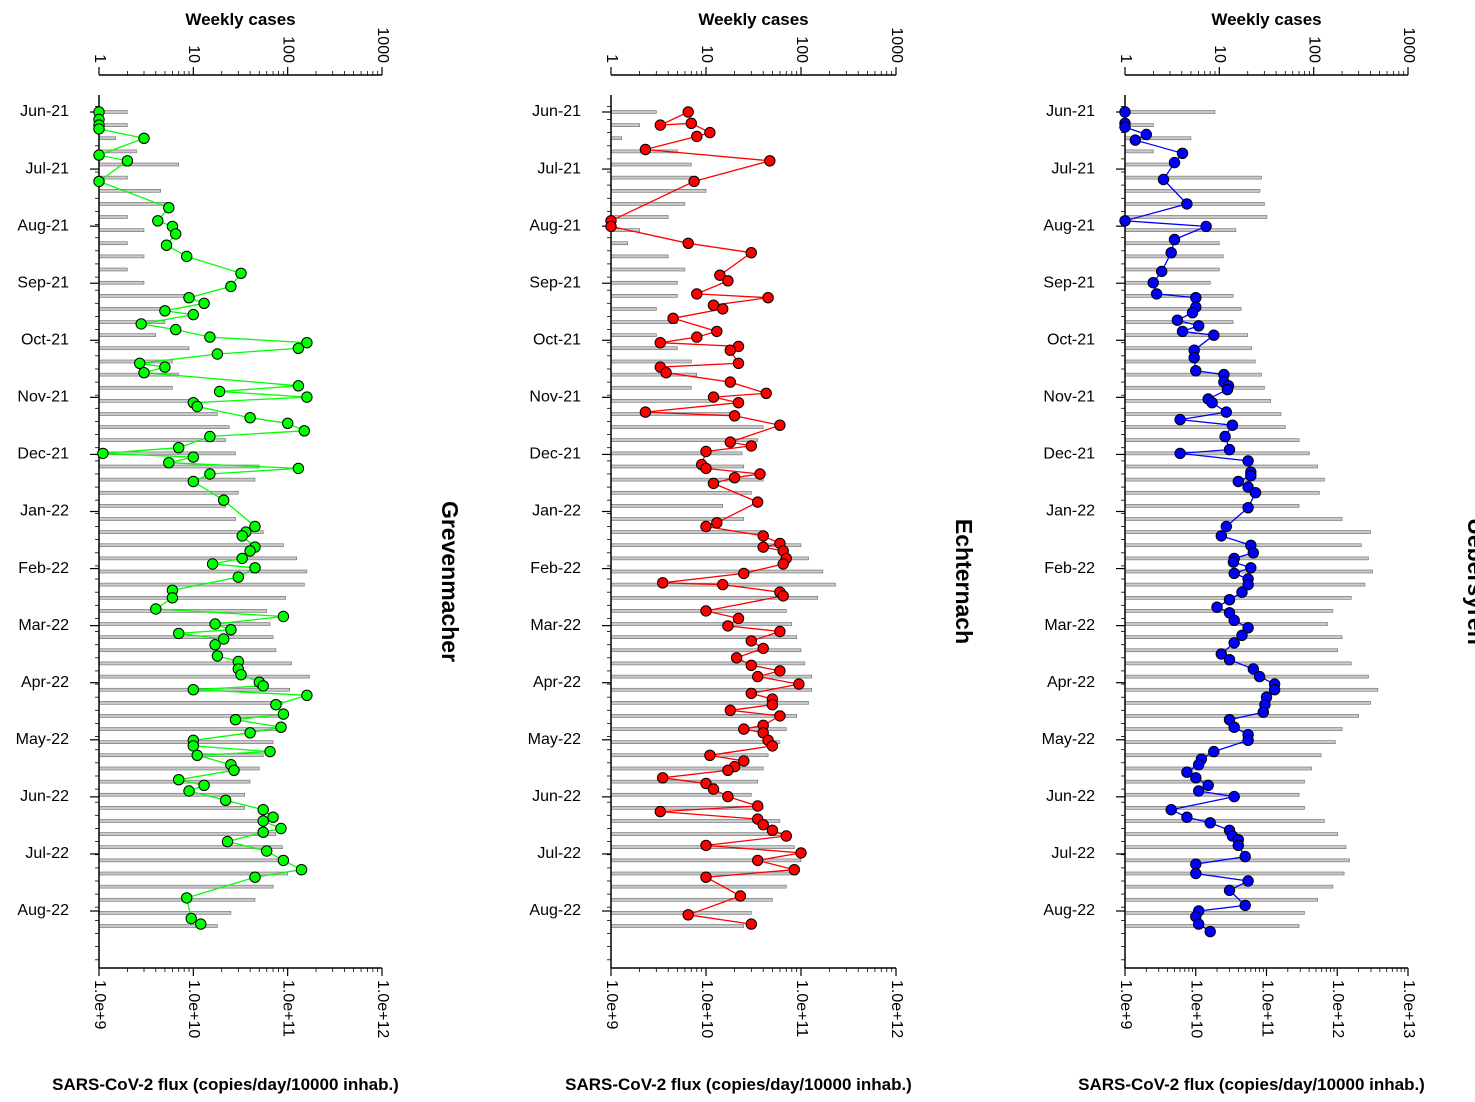  Describe the element at coordinates (896, 1009) in the screenshot. I see `flux-tick-label: 1.0e+12` at that location.